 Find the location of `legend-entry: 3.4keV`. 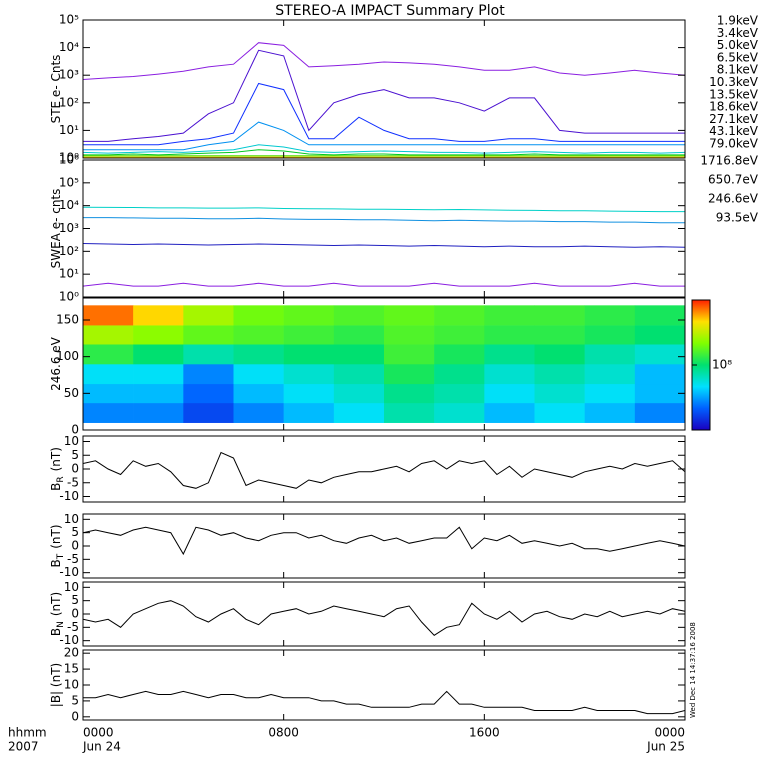

legend-entry: 3.4keV is located at coordinates (738, 33).